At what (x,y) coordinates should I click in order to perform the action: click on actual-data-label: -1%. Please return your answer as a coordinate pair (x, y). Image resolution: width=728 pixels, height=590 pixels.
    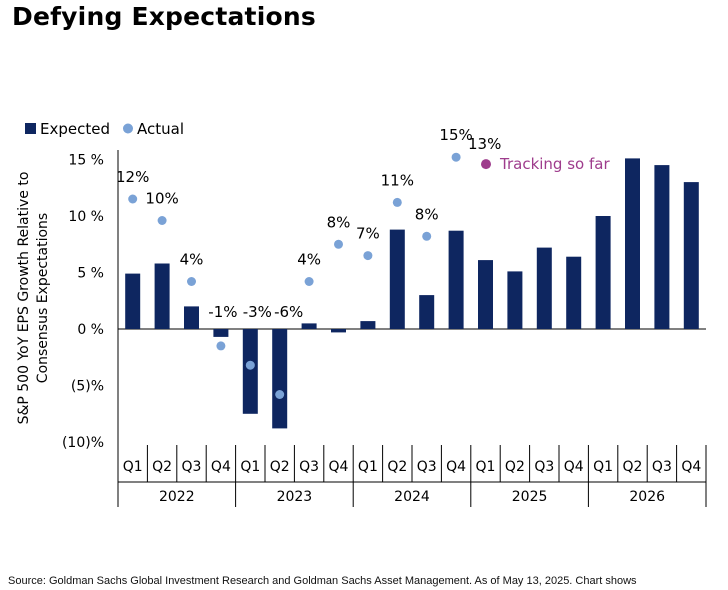
    Looking at the image, I should click on (222, 312).